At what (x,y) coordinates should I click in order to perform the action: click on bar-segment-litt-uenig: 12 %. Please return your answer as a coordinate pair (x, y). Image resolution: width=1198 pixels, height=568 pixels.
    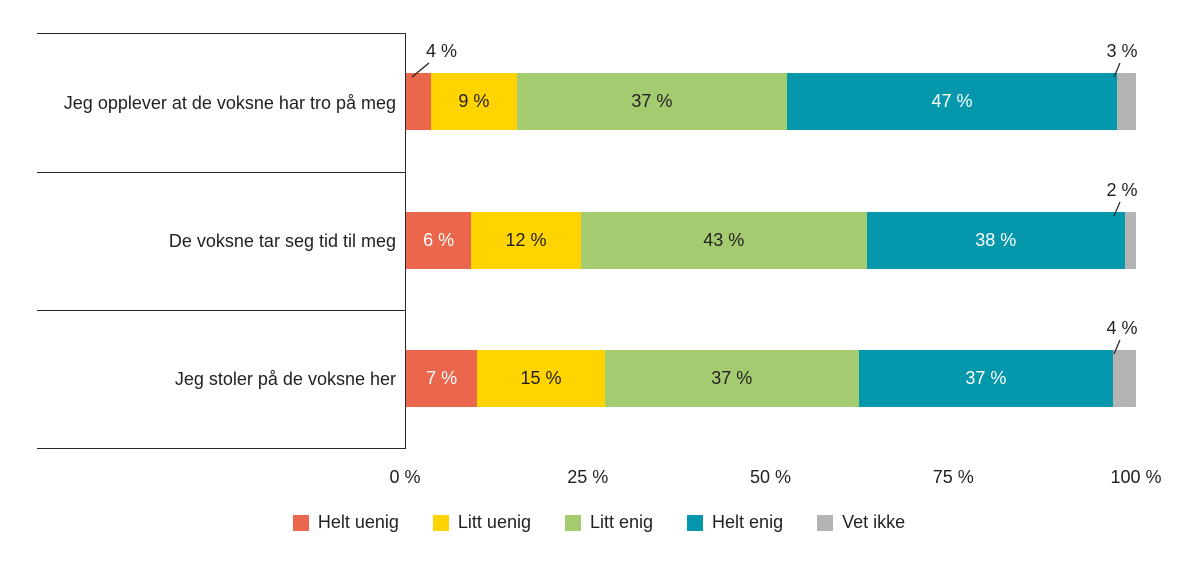
    Looking at the image, I should click on (526, 240).